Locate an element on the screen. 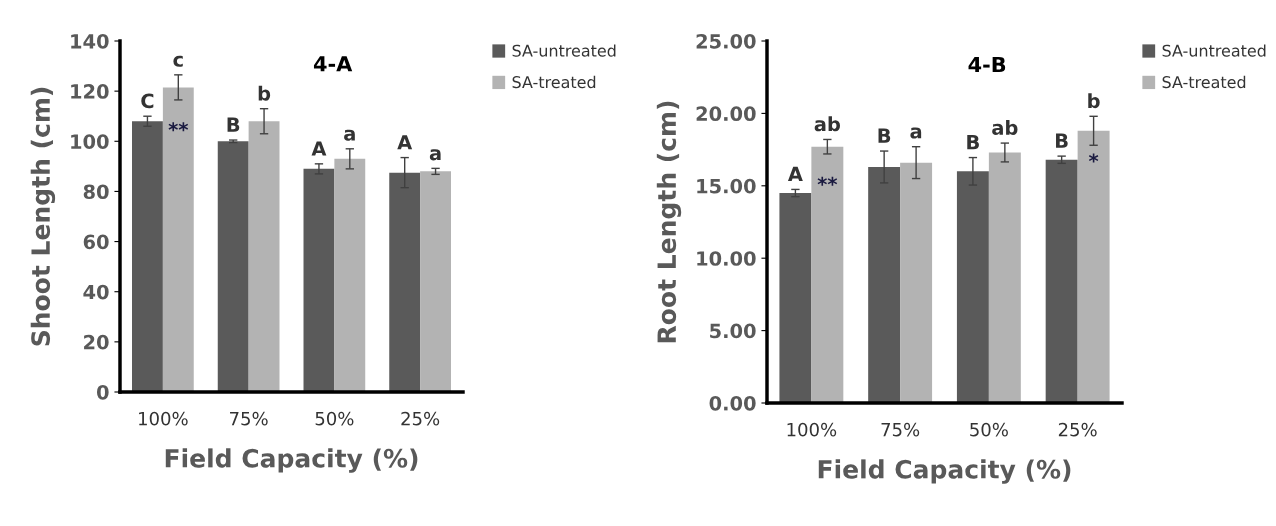 Image resolution: width=1276 pixels, height=526 pixels. y-tick-label: 0 is located at coordinates (102, 392).